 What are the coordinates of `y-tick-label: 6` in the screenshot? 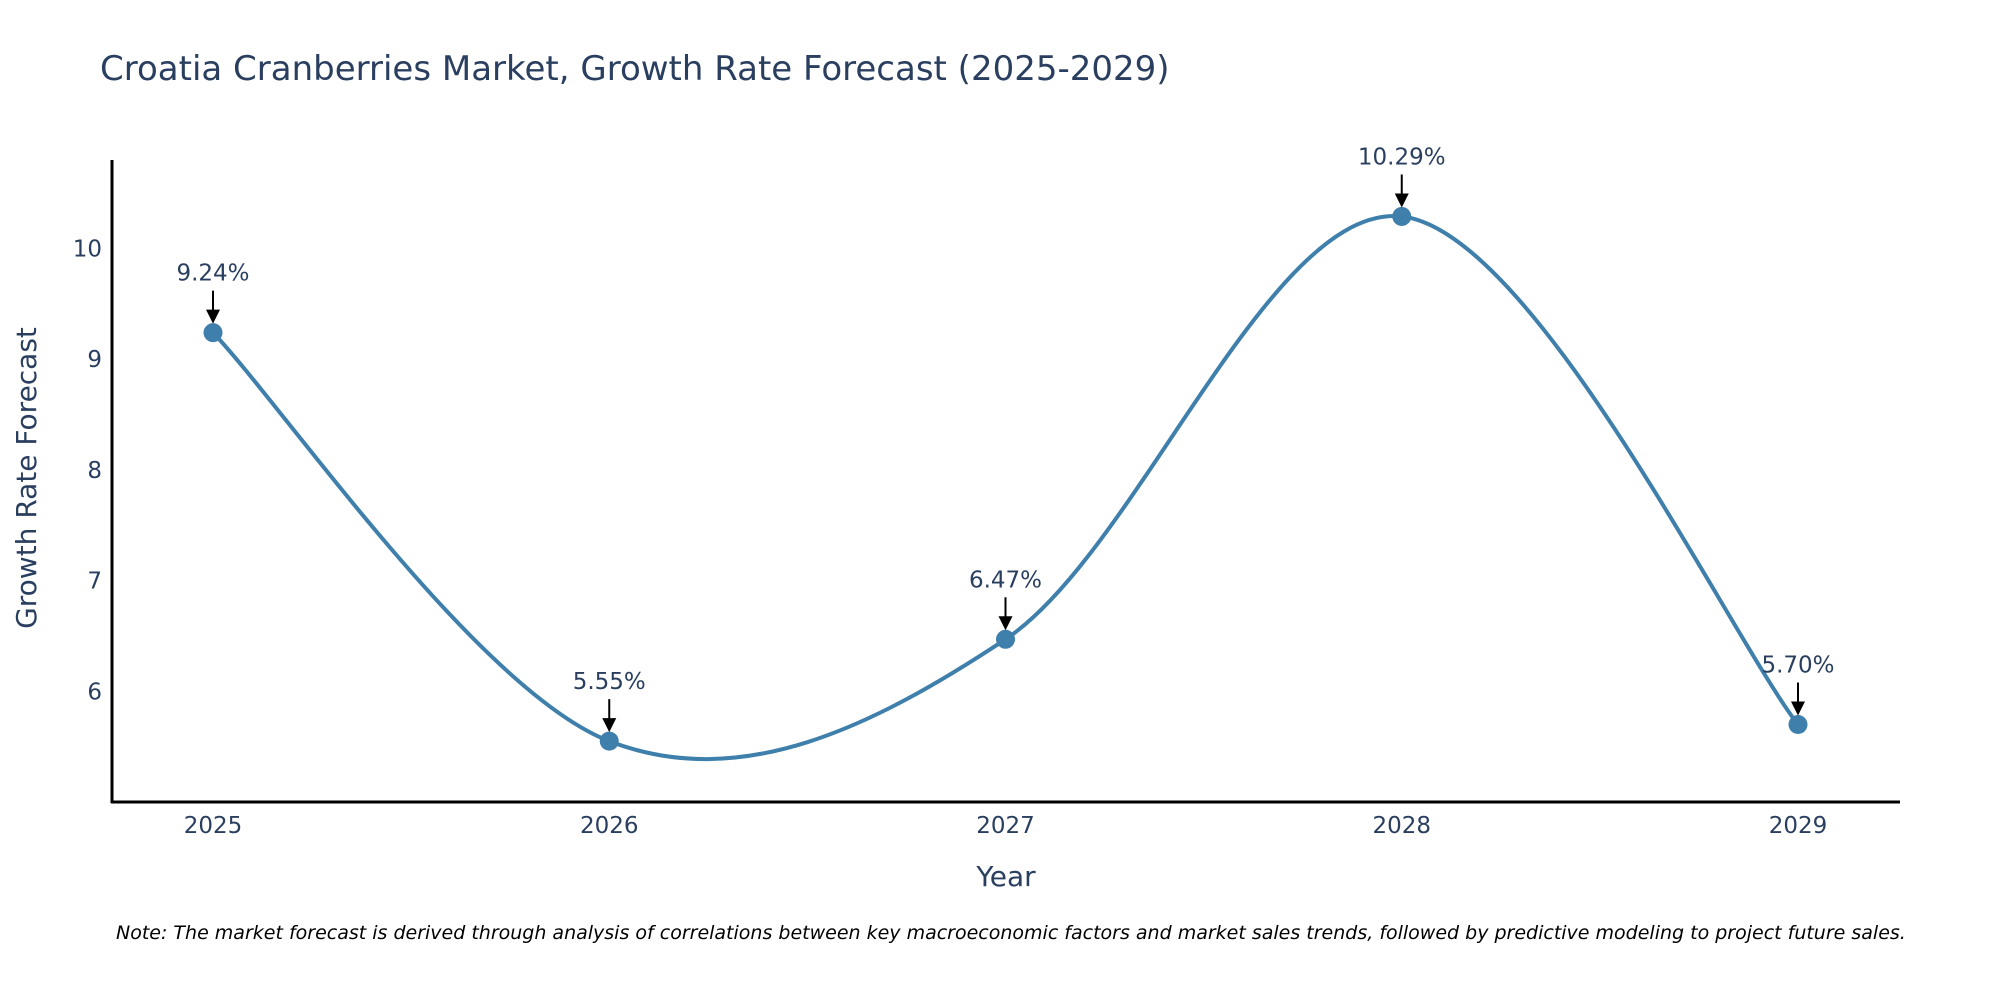 It's located at (94, 692).